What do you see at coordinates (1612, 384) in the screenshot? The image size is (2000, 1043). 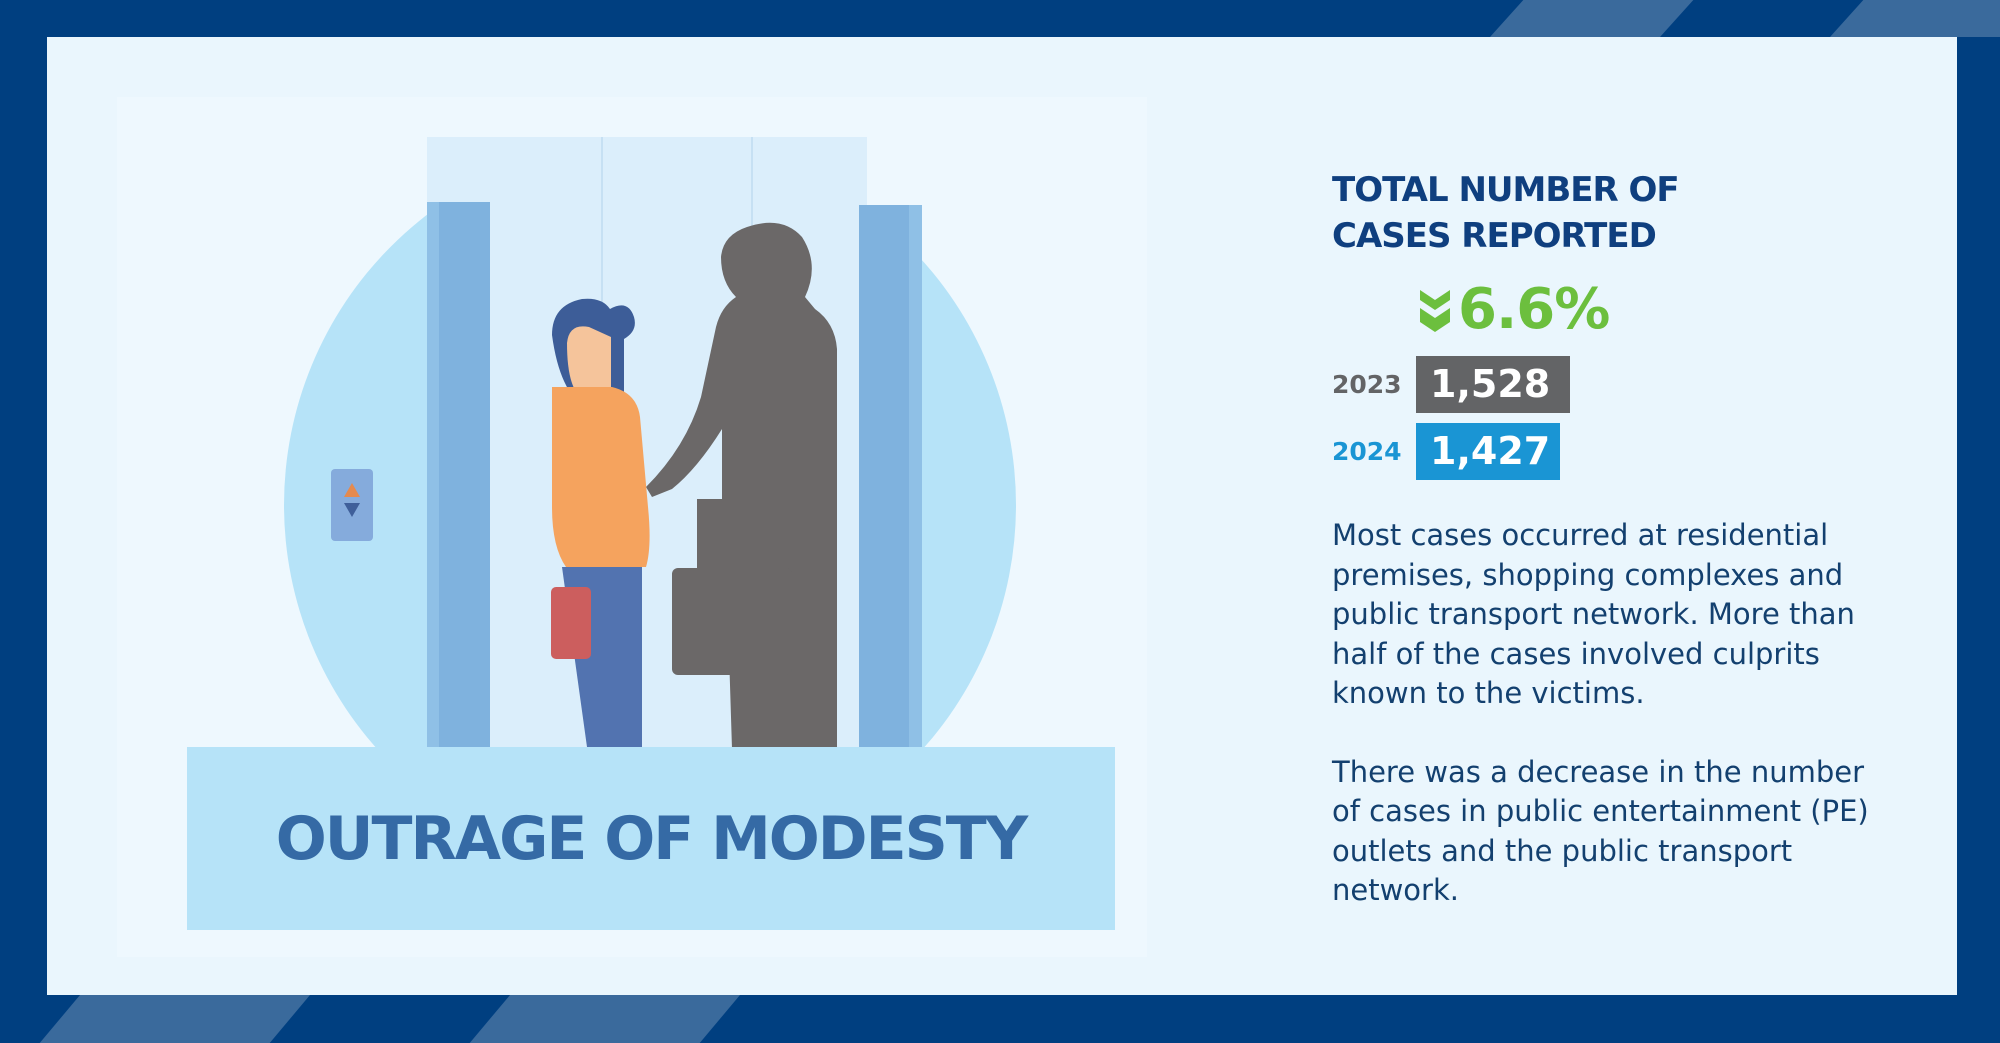 I see `stat-row-2023: 2023 1,528` at bounding box center [1612, 384].